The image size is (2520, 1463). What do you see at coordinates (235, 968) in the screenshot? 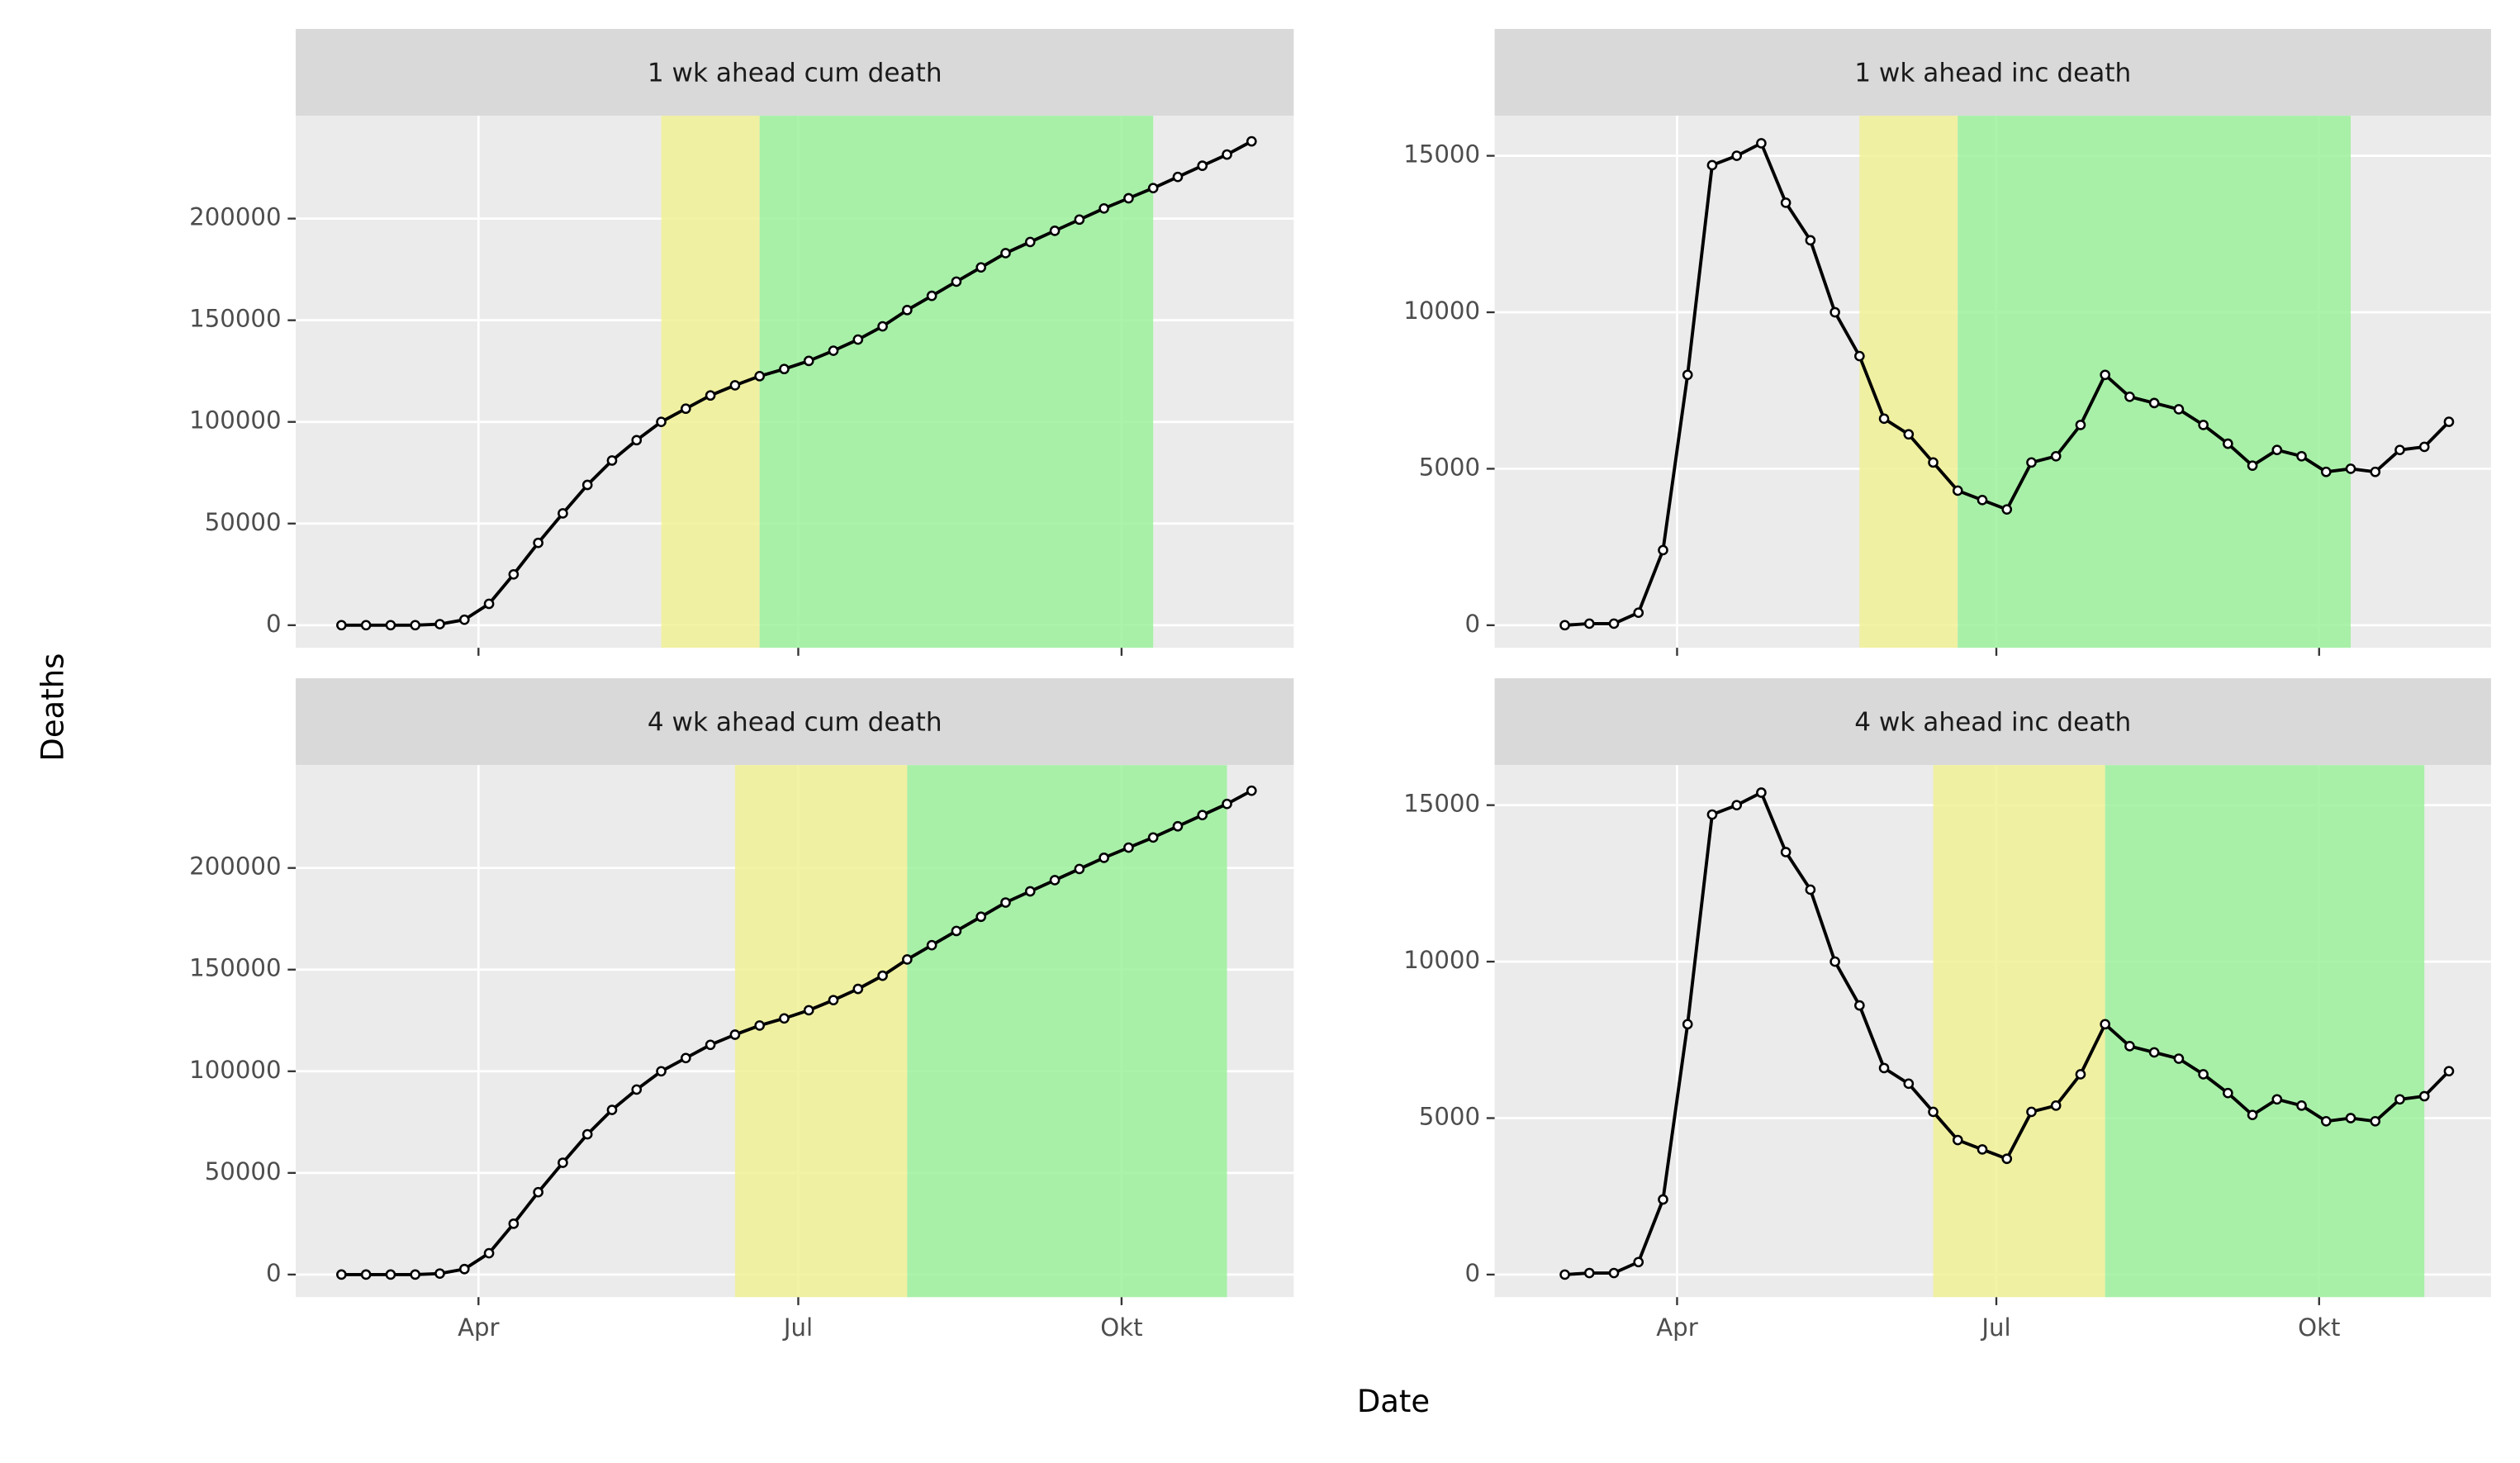
I see `y-tick-label: 150000` at bounding box center [235, 968].